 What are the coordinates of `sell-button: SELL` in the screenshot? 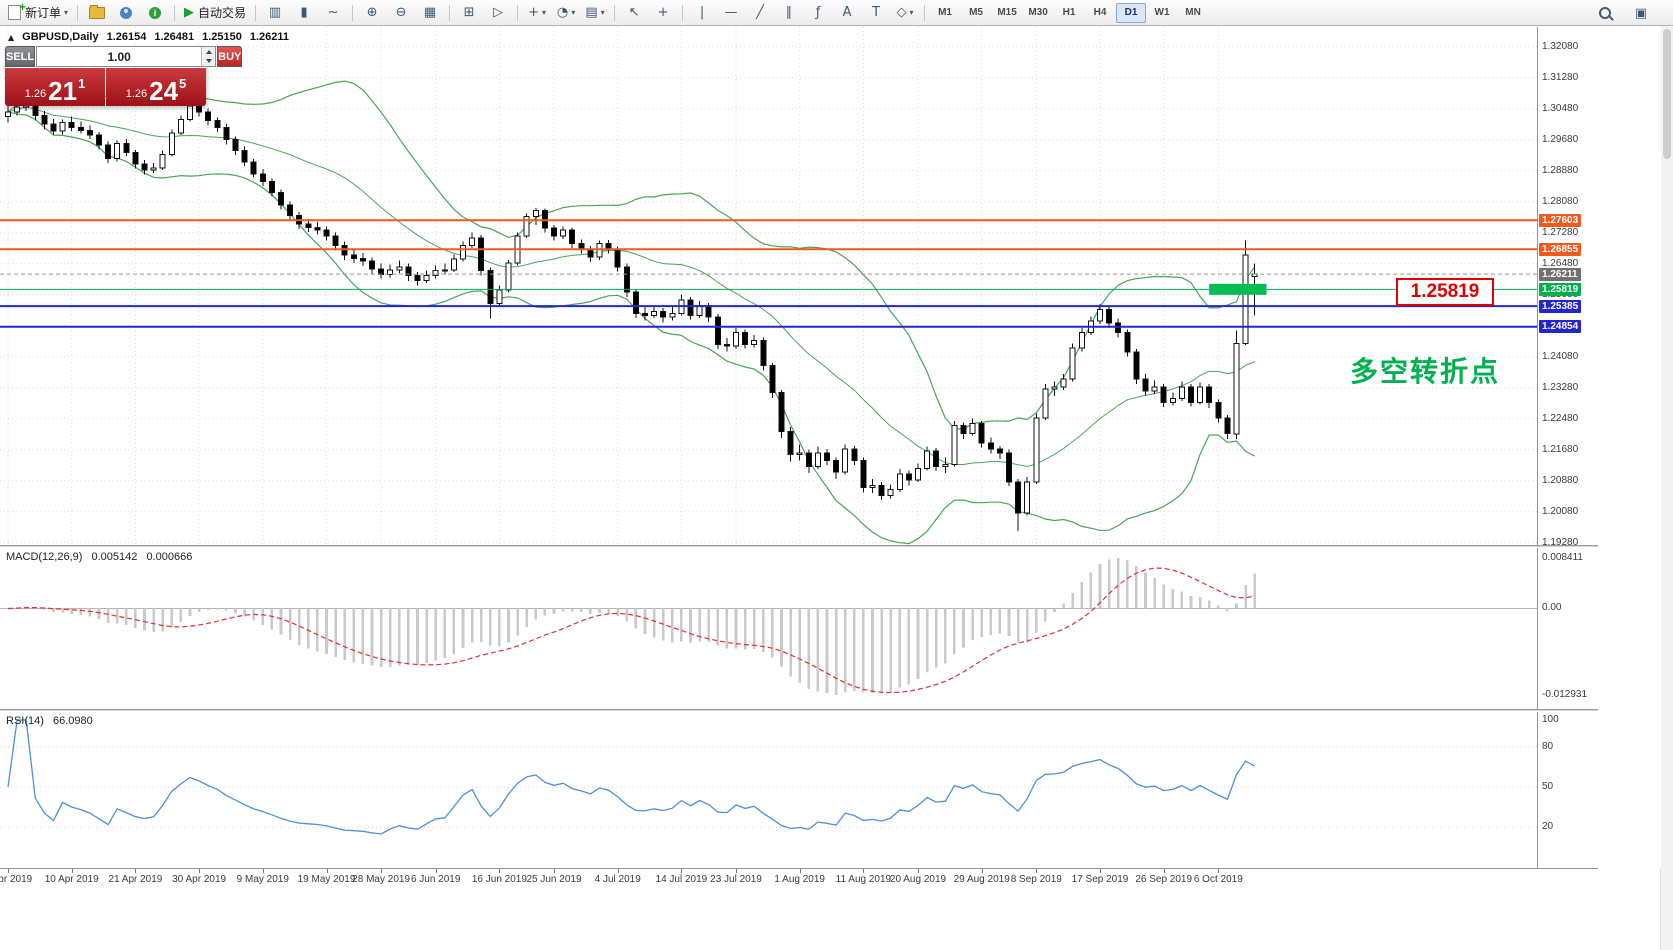 It's located at (20, 56).